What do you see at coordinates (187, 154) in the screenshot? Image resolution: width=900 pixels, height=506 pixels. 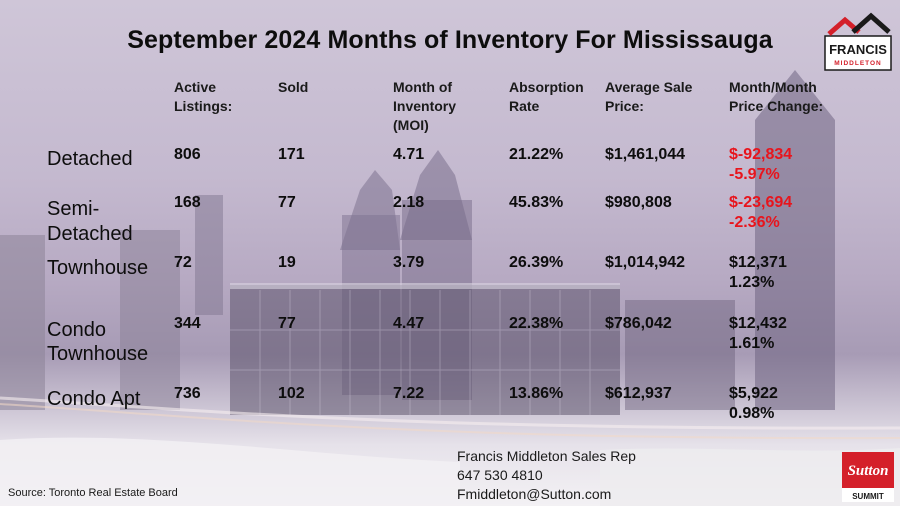 I see `cell-active: 806` at bounding box center [187, 154].